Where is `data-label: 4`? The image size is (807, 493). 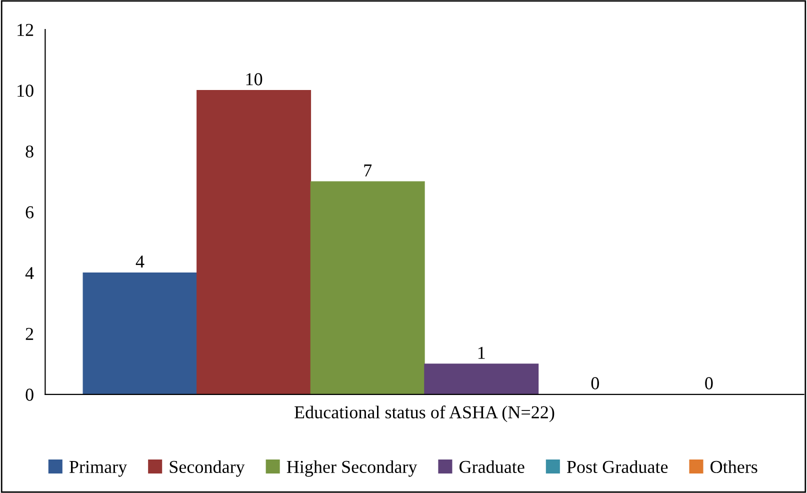
data-label: 4 is located at coordinates (140, 262).